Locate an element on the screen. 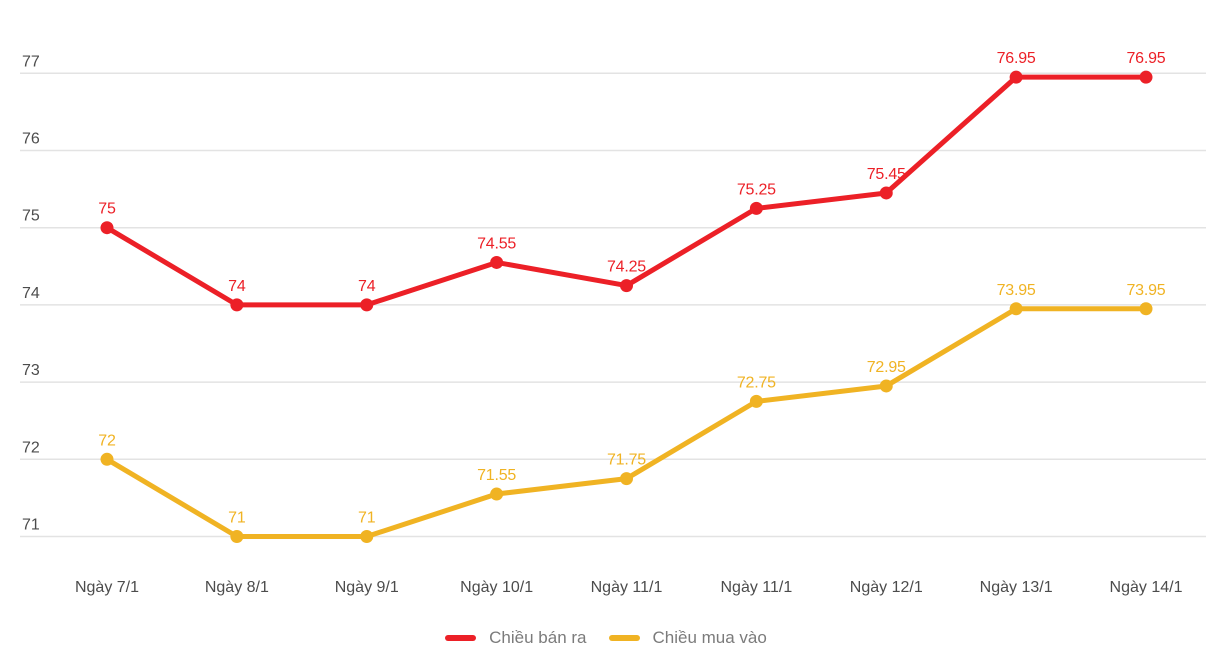 This screenshot has height=670, width=1212. legend-item-mua-vao: Chiều mua vào is located at coordinates (687, 638).